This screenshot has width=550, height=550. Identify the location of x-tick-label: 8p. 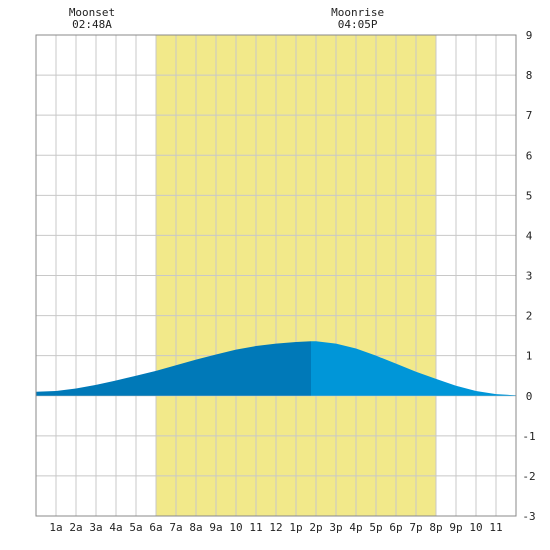
(435, 527).